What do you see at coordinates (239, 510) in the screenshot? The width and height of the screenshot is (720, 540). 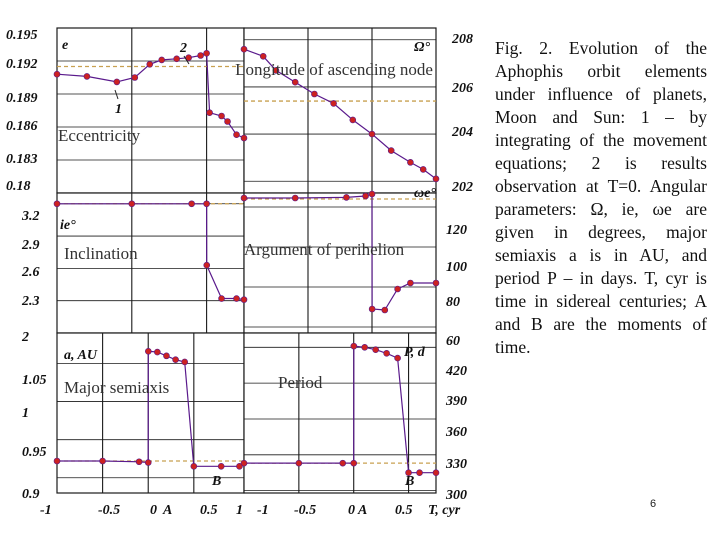 I see `xtick-label: 1` at bounding box center [239, 510].